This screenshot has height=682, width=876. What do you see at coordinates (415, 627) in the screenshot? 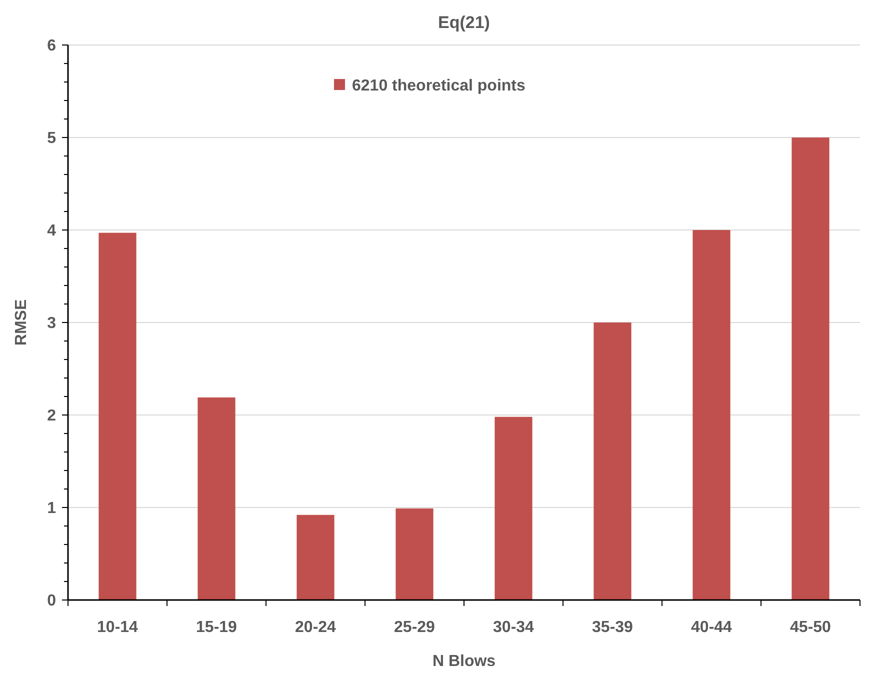
I see `x-tick-label: 25-29` at bounding box center [415, 627].